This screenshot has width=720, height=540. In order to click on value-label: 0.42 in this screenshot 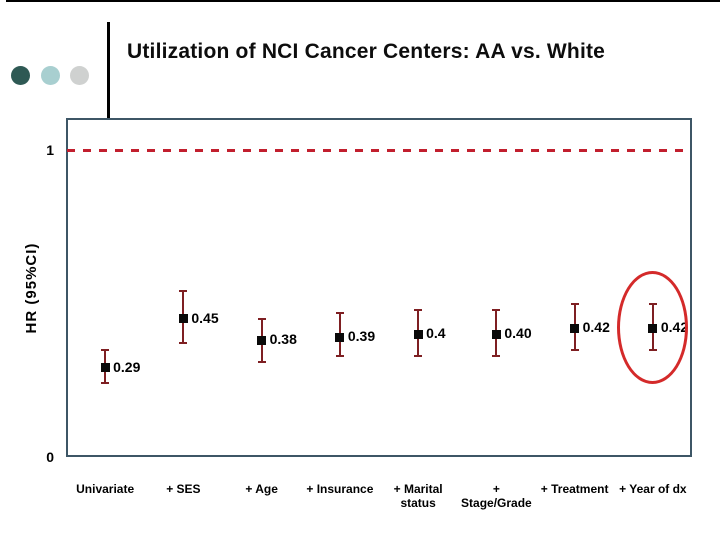, I will do `click(596, 327)`.